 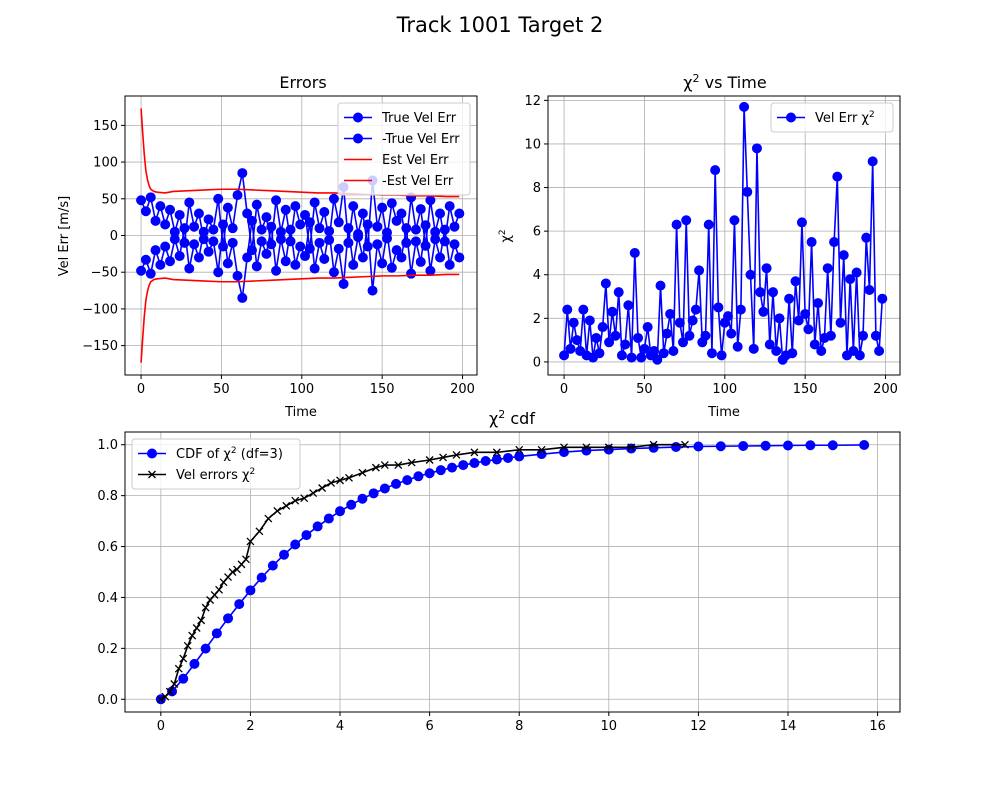 I want to click on legend-entry: -True Vel Err, so click(x=402, y=139).